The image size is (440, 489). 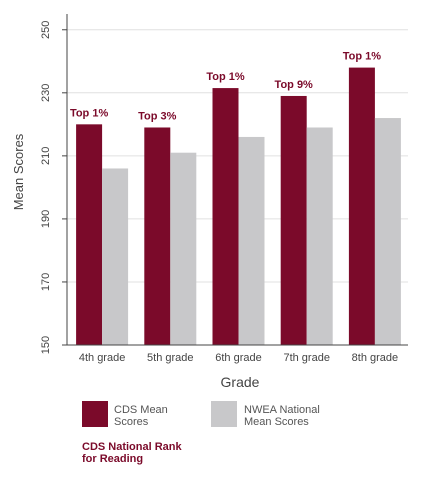 What do you see at coordinates (240, 382) in the screenshot?
I see `x-axis-label: Grade` at bounding box center [240, 382].